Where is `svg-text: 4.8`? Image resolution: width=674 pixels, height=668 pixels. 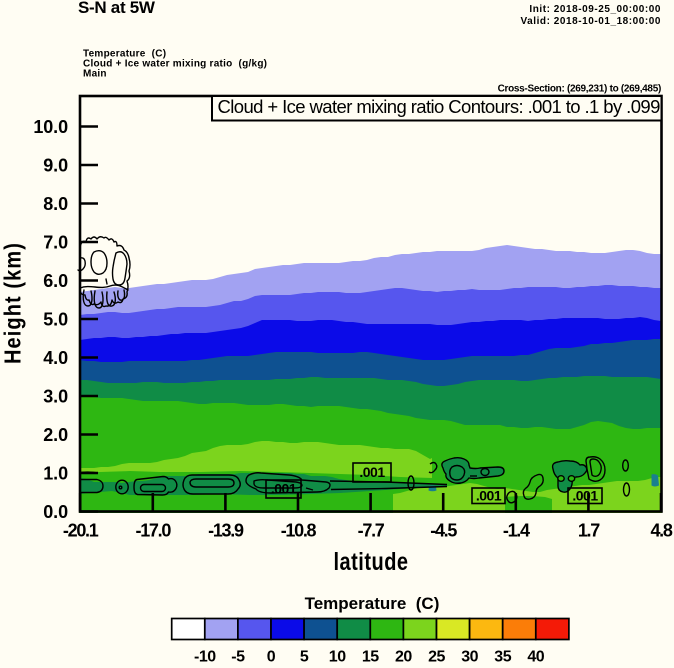 svg-text: 4.8 is located at coordinates (661, 531).